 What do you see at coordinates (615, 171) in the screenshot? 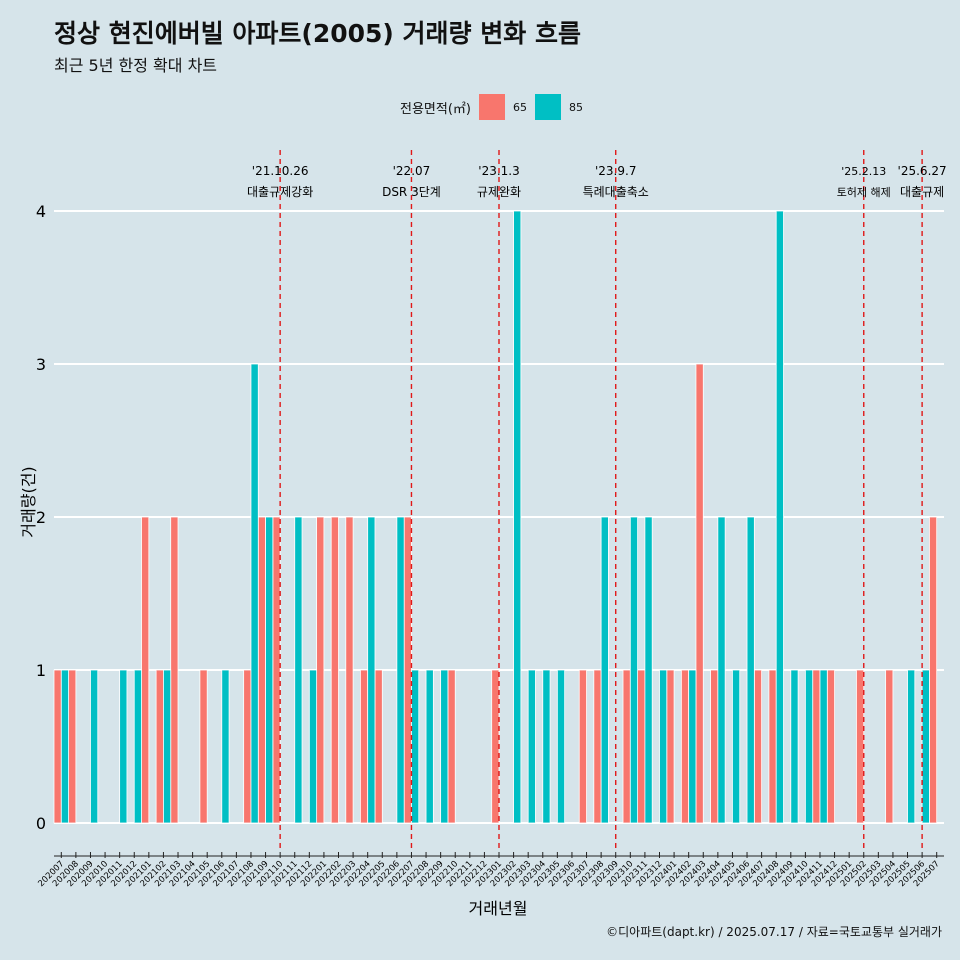
I see `event-date-202309: '23.9.7` at bounding box center [615, 171].